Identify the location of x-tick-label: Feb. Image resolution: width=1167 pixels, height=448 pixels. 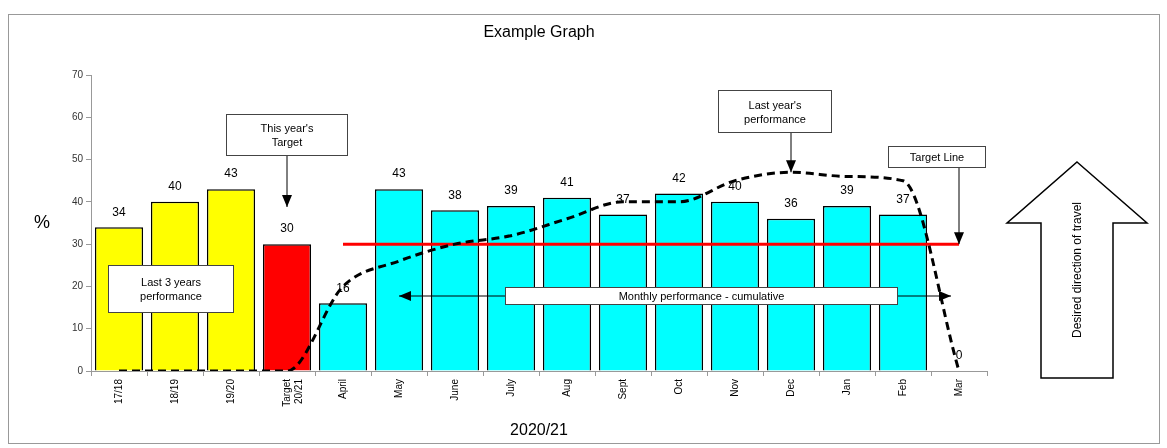
(902, 387).